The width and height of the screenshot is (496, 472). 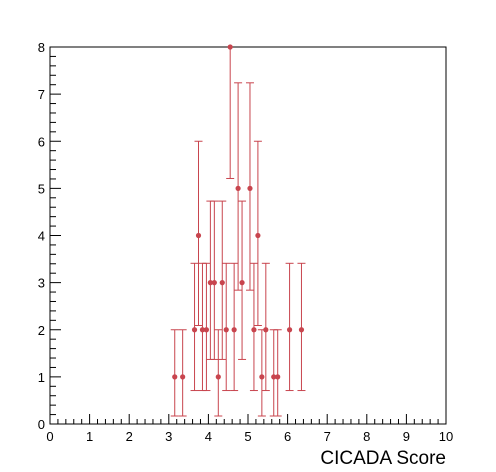 What do you see at coordinates (208, 436) in the screenshot?
I see `x-tick-label: 4` at bounding box center [208, 436].